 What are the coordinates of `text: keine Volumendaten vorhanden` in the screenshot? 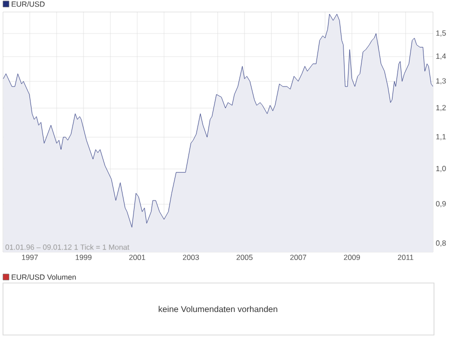 It's located at (218, 309).